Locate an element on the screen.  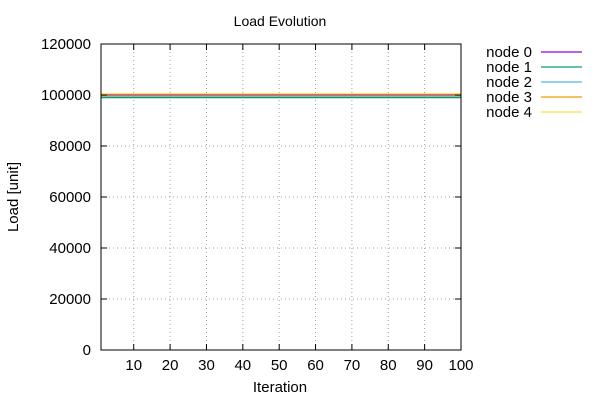
y-tick-label: 20000 is located at coordinates (70, 299).